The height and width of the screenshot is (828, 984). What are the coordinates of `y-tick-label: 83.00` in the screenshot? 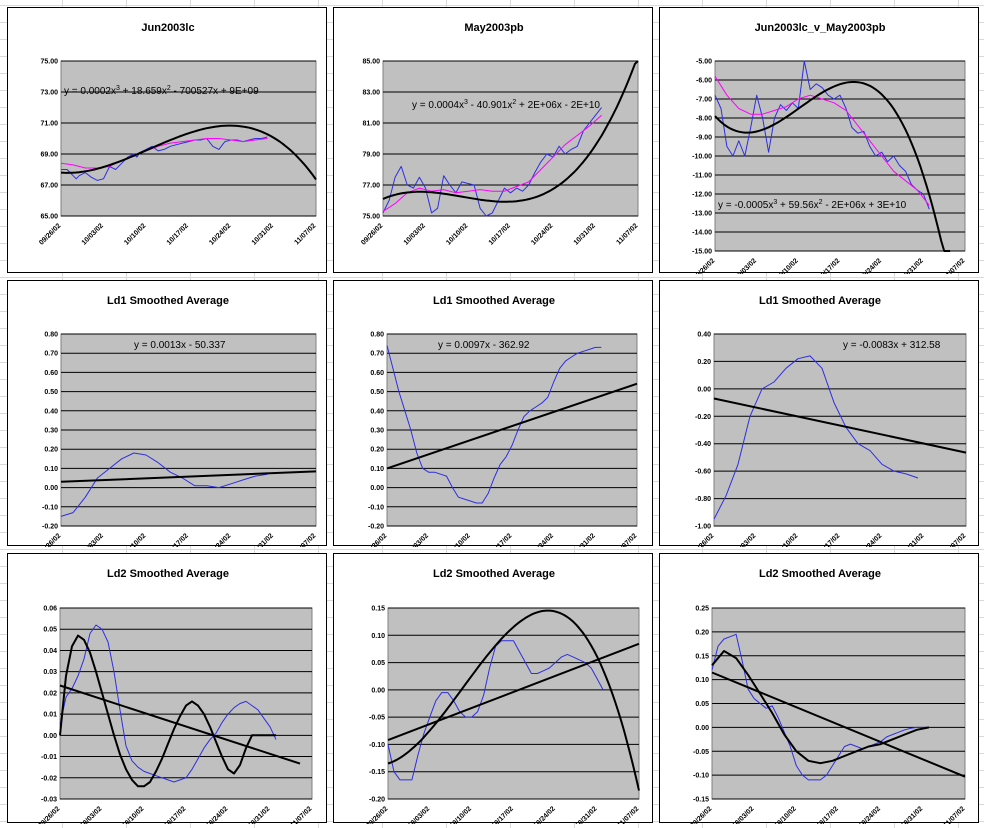 It's located at (371, 93).